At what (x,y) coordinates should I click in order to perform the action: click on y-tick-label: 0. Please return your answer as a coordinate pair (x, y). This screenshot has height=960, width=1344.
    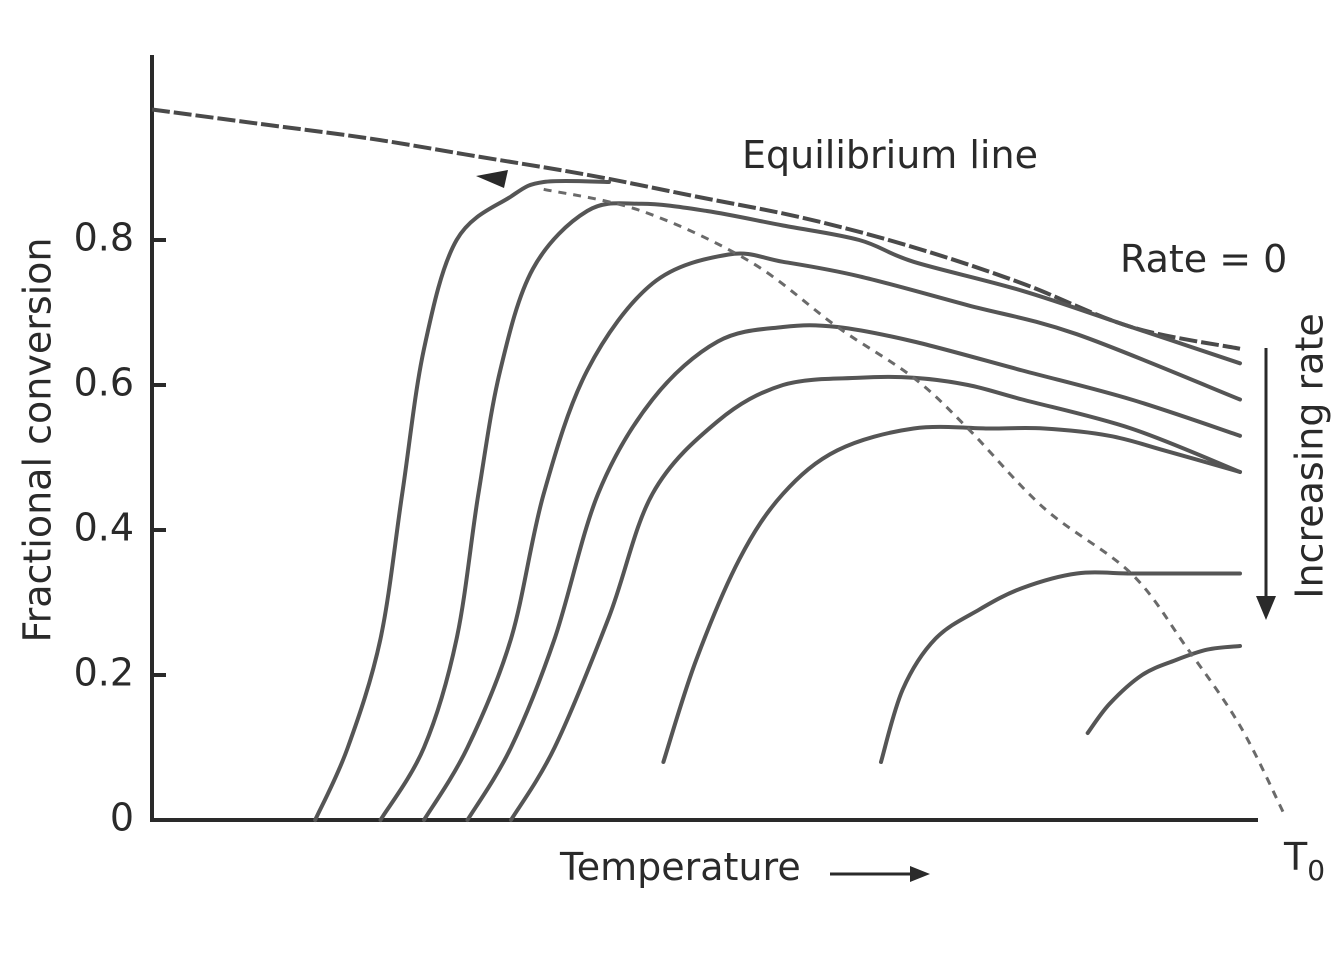
    Looking at the image, I should click on (122, 818).